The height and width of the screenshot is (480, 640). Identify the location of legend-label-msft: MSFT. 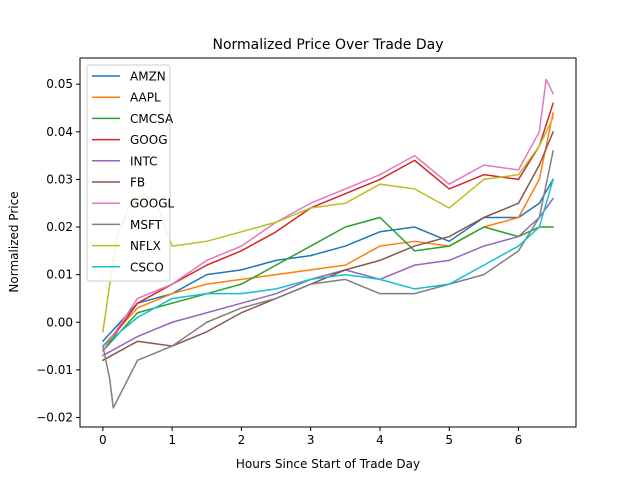
(146, 225).